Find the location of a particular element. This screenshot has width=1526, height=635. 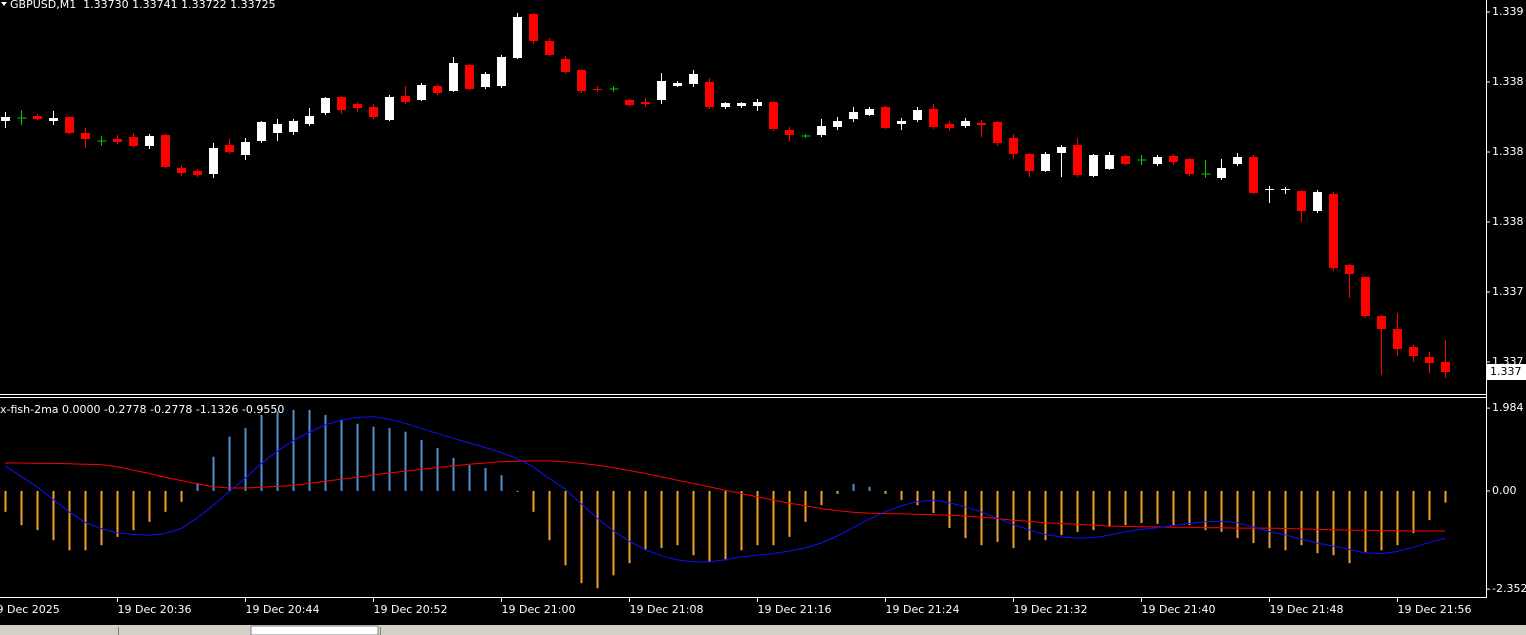

tab-bar is located at coordinates (763, 630).